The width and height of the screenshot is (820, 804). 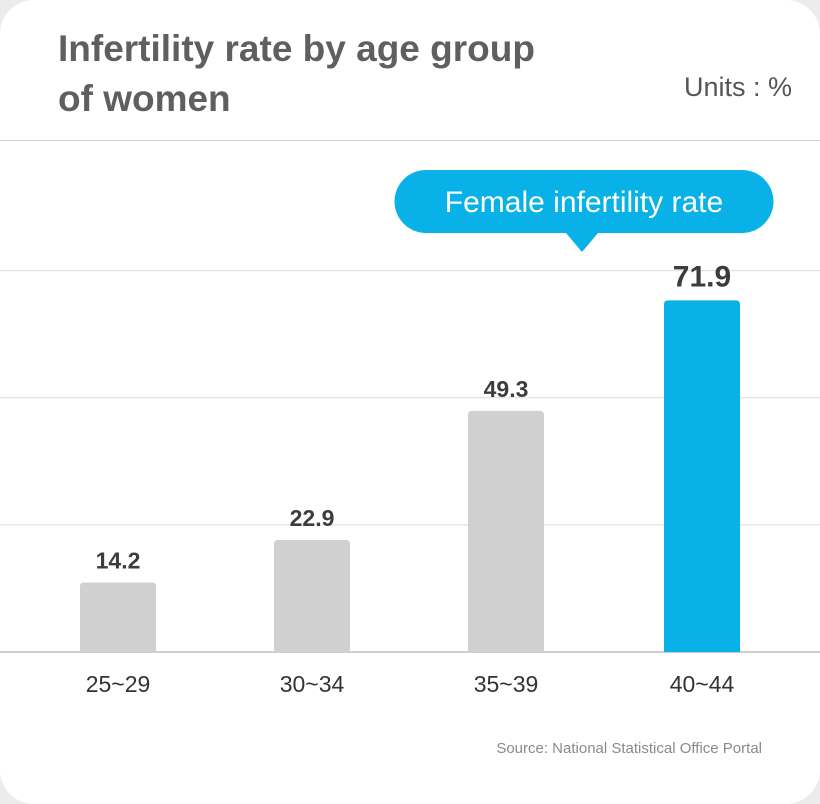 What do you see at coordinates (118, 684) in the screenshot?
I see `x-tick-label: 25~29` at bounding box center [118, 684].